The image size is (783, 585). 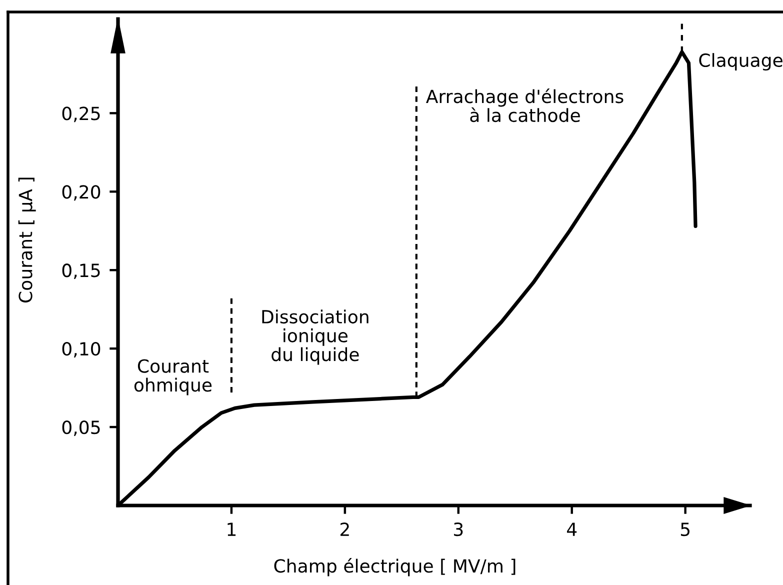 I want to click on annotation: Dissociation ionique du liquide, so click(x=315, y=337).